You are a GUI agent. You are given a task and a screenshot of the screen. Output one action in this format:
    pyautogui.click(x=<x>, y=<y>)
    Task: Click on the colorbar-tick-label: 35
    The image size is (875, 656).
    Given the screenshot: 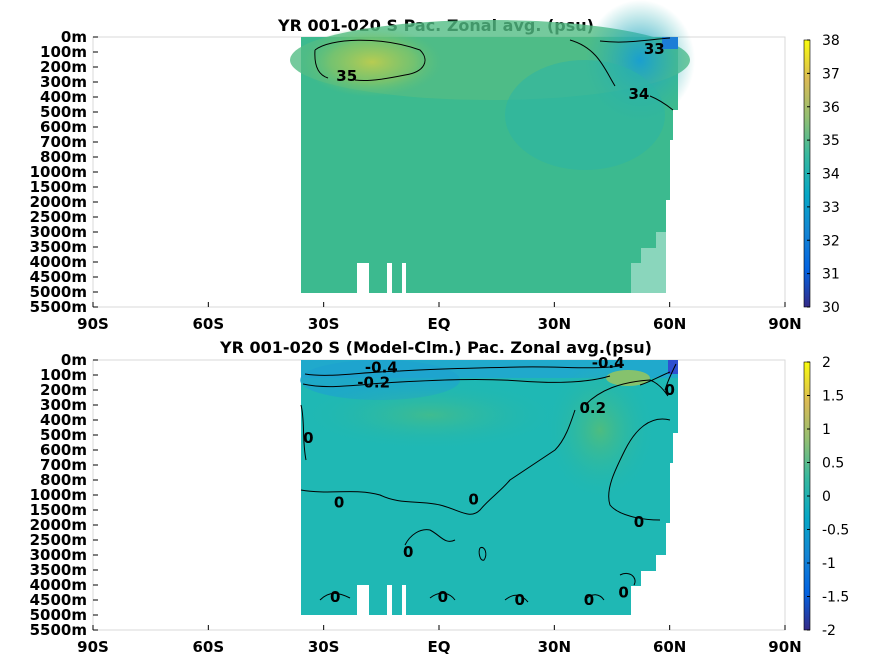 What is the action you would take?
    pyautogui.click(x=831, y=141)
    